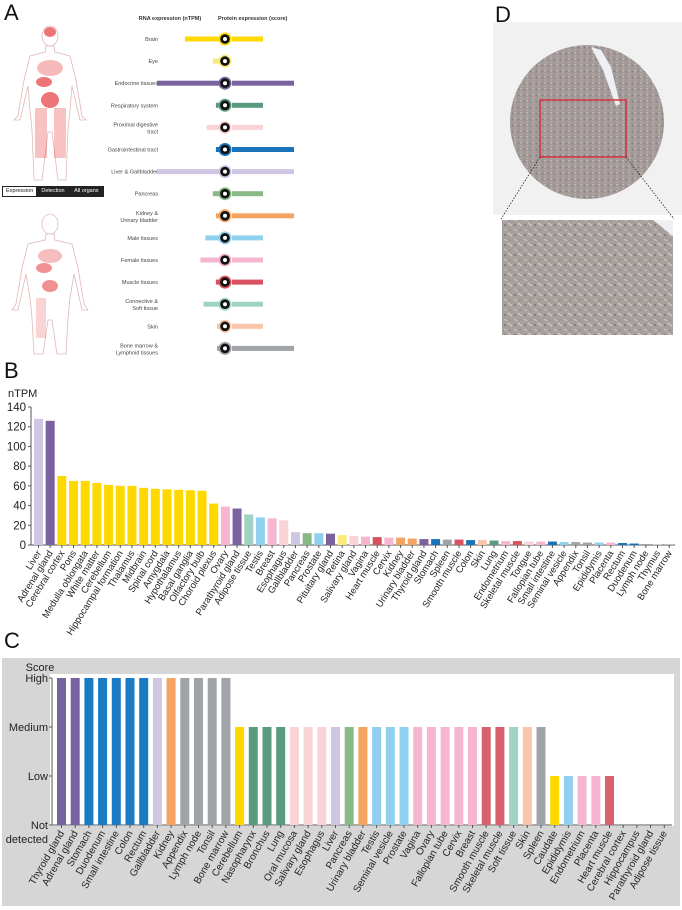 This screenshot has height=910, width=682. Describe the element at coordinates (190, 517) in the screenshot. I see `bar-basal-ganglia` at that location.